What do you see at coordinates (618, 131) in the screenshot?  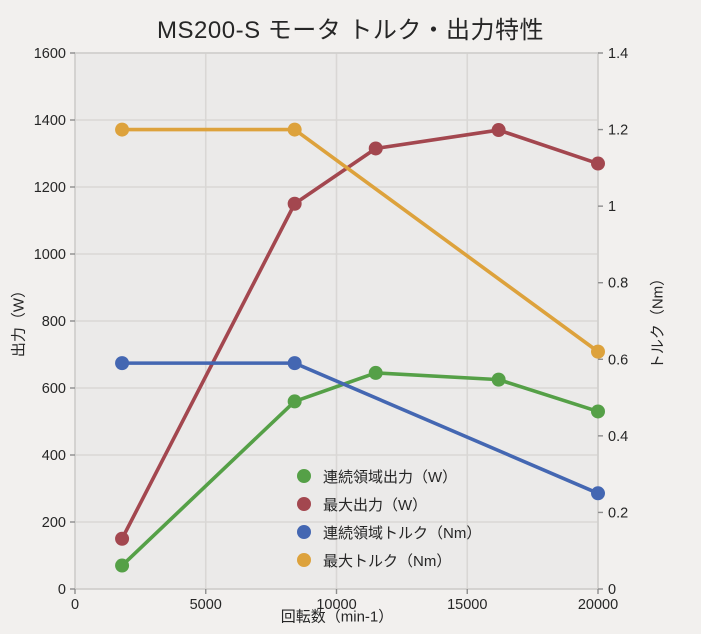 I see `y-axis-tick-label-right: 1.2` at bounding box center [618, 131].